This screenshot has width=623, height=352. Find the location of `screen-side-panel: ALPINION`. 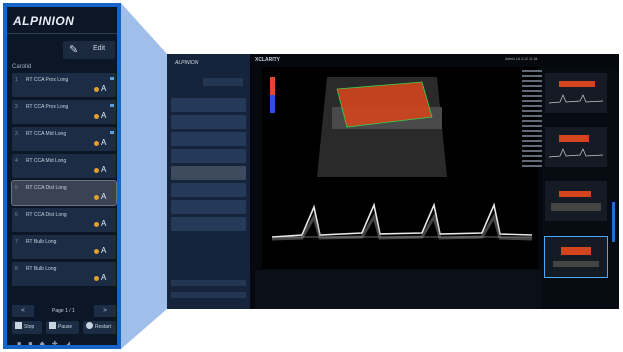

screen-side-panel: ALPINION is located at coordinates (208, 181).